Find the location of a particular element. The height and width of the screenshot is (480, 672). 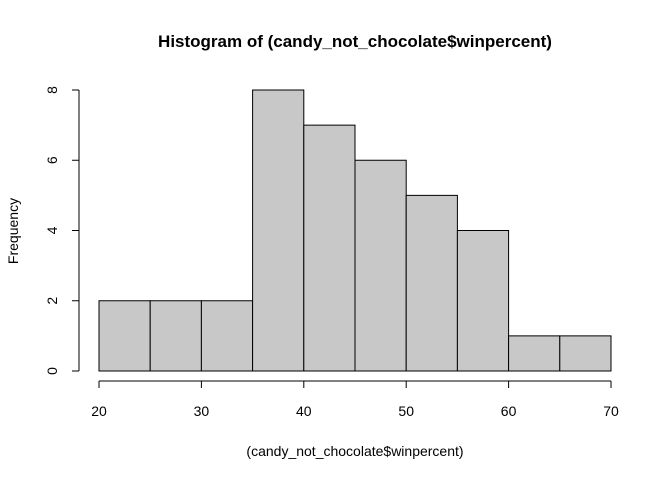

y-axis-label: Frequency is located at coordinates (13, 231).